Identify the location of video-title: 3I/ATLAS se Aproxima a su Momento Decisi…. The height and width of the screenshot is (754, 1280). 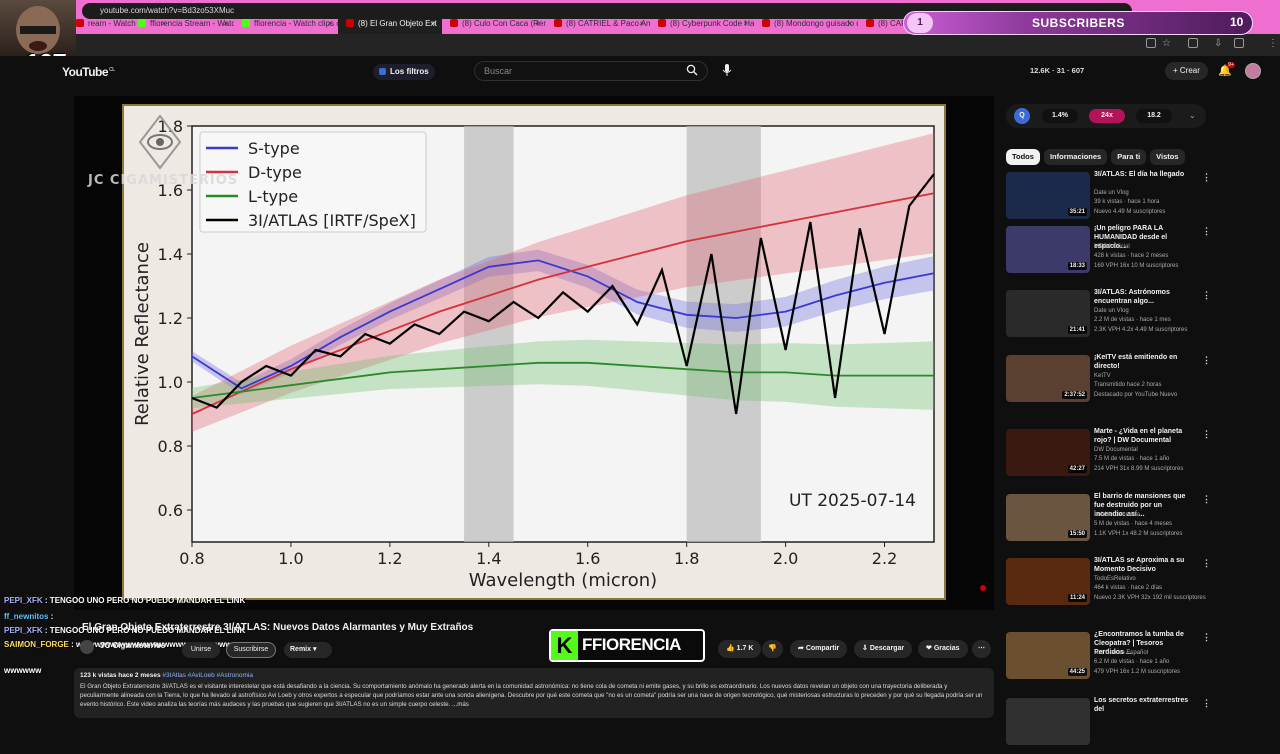
(1139, 565).